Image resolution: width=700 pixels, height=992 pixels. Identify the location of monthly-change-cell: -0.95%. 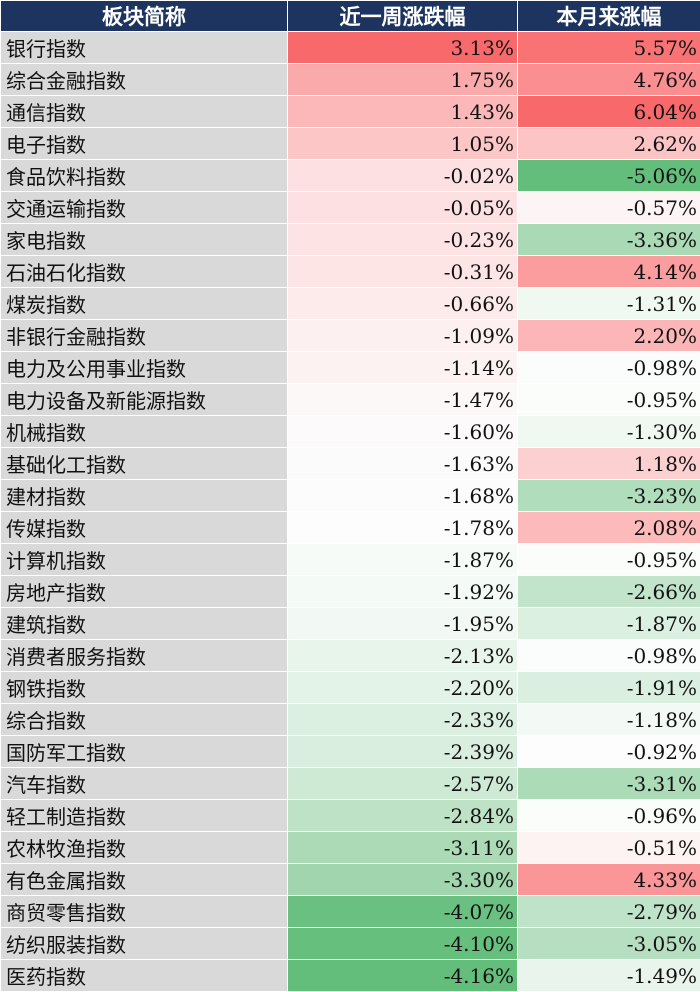
(609, 560).